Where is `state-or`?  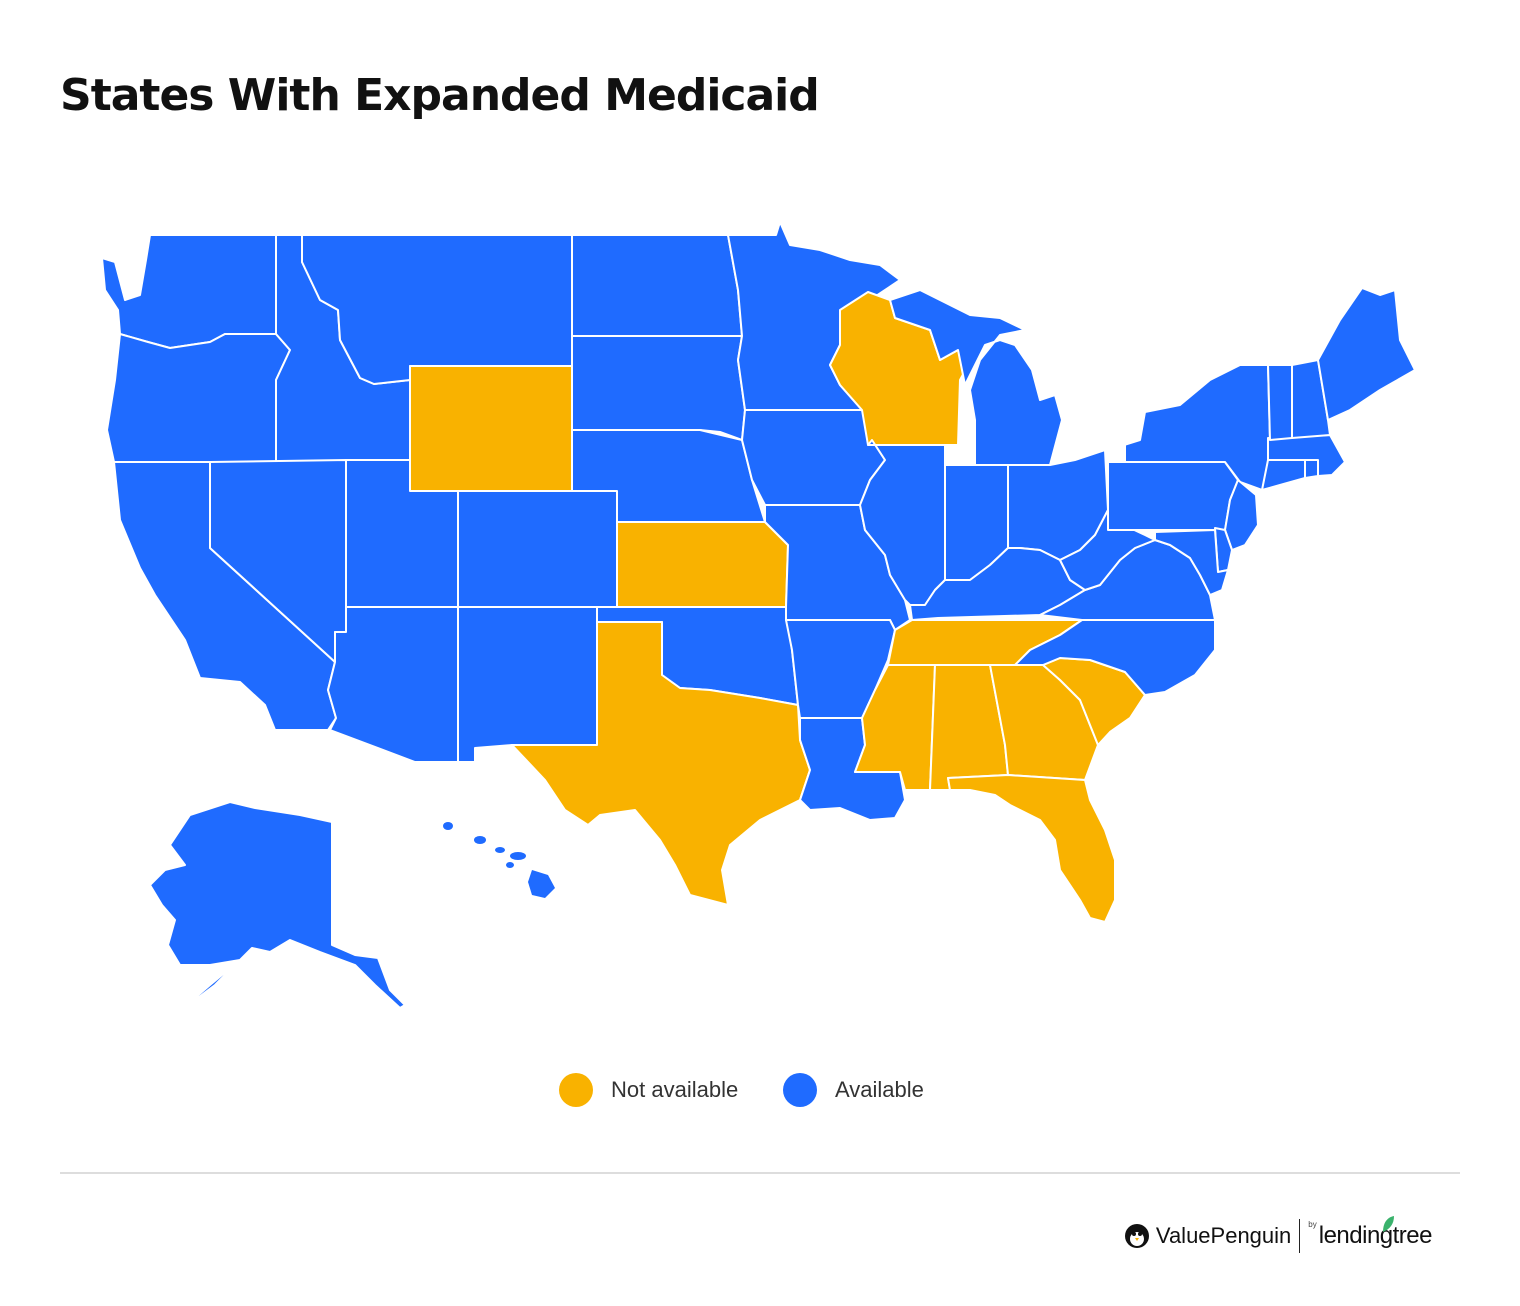 state-or is located at coordinates (198, 398).